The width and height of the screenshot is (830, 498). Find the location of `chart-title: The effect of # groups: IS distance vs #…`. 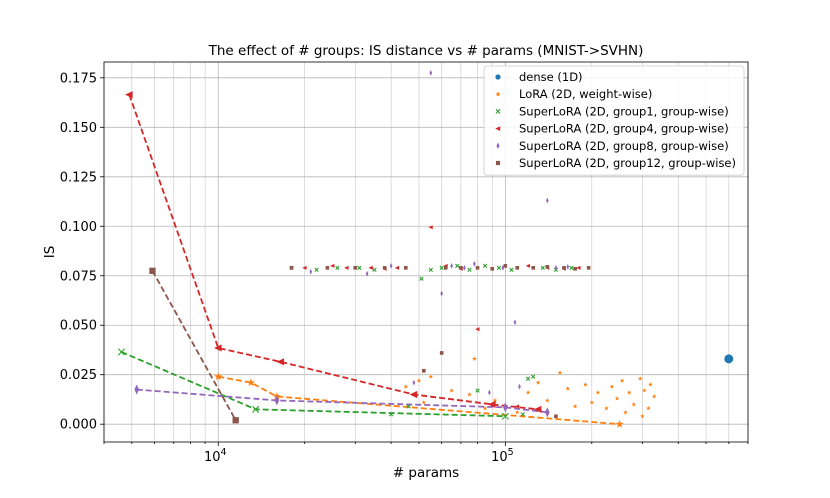

chart-title: The effect of # groups: IS distance vs #… is located at coordinates (426, 51).